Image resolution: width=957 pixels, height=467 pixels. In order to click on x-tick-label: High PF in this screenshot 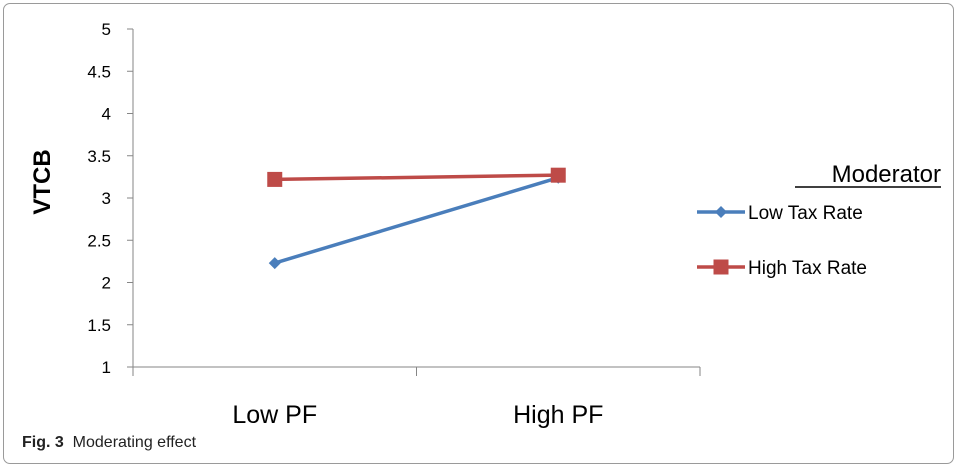, I will do `click(558, 415)`.